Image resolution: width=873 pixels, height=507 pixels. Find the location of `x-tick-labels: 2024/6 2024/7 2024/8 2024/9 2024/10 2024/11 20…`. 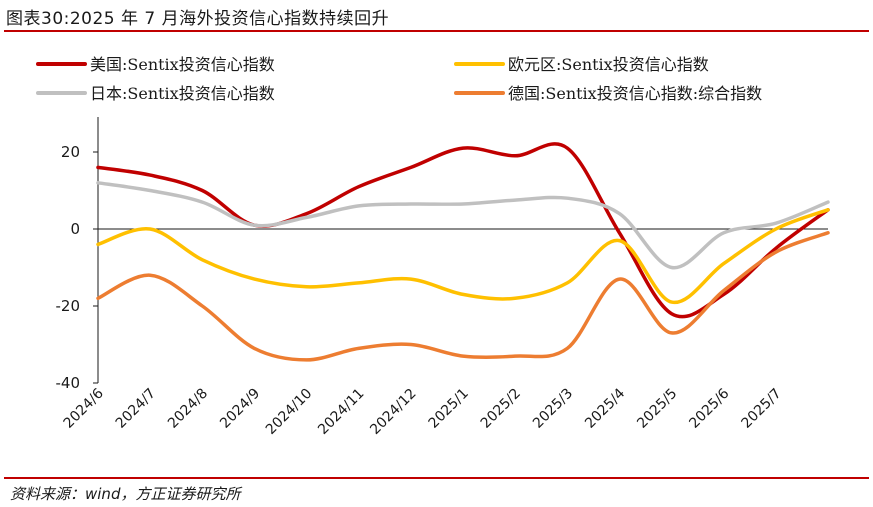

x-tick-labels: 2024/6 2024/7 2024/8 2024/9 2024/10 2024/11 20… is located at coordinates (423, 411).